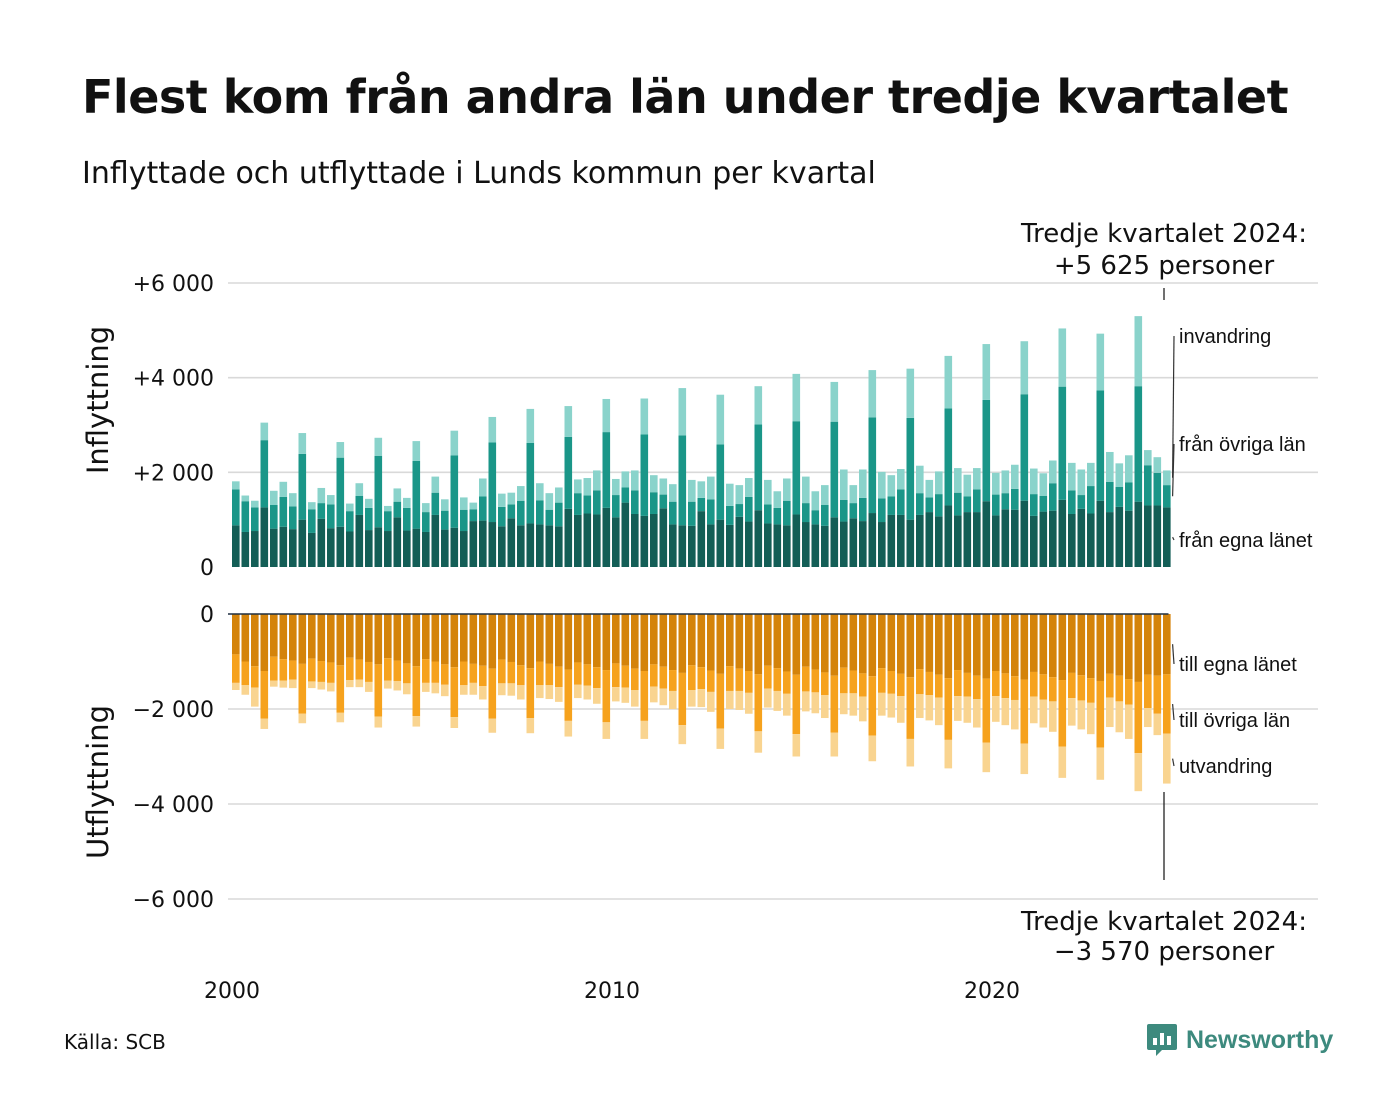  I want to click on annotation-top-line1: Tredje kvartalet 2024:, so click(1163, 234).